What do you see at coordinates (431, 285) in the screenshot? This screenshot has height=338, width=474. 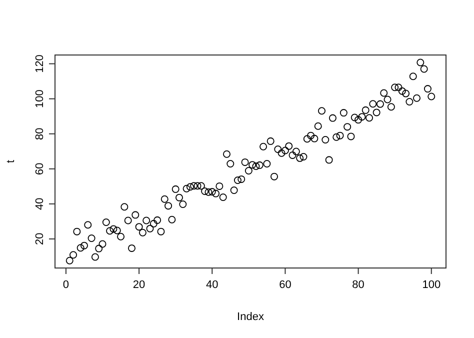 I see `x-tick-label: 100` at bounding box center [431, 285].